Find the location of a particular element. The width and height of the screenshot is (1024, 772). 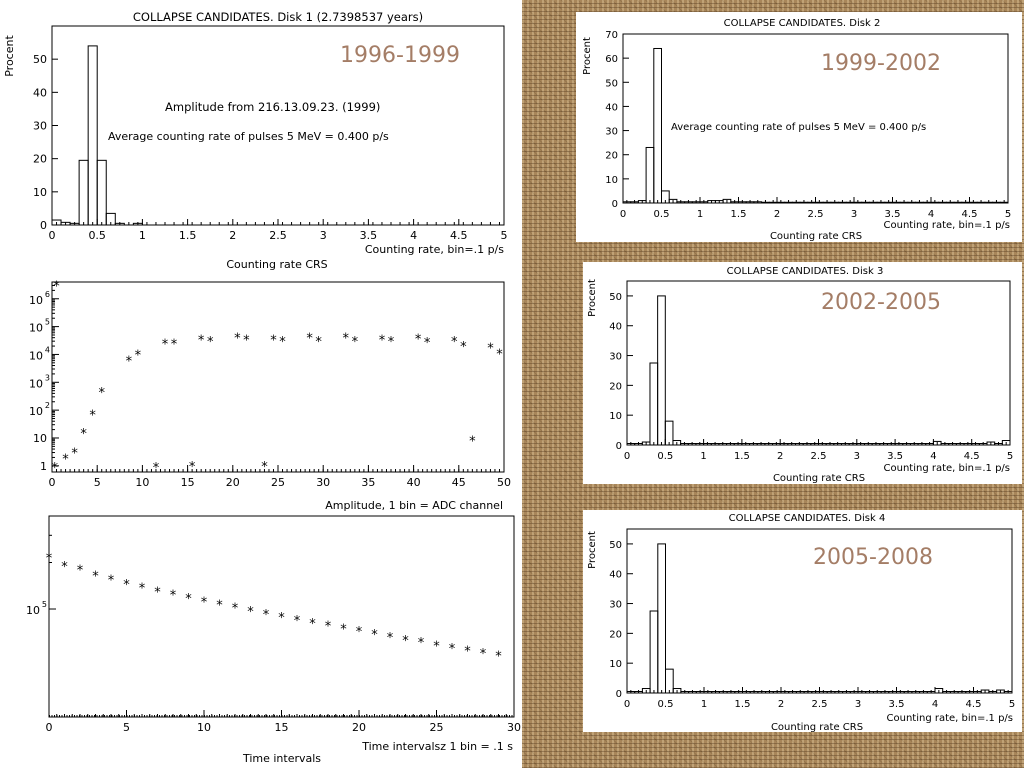

x-tick-label: 35 is located at coordinates (368, 482).